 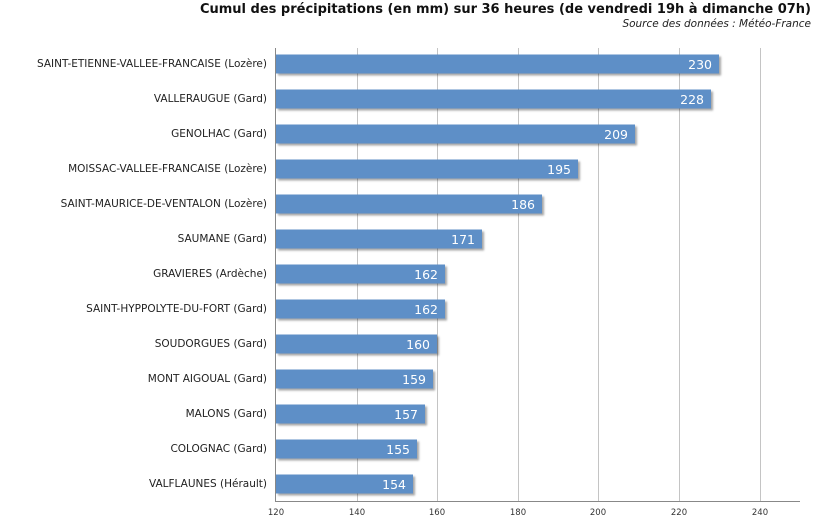 What do you see at coordinates (463, 239) in the screenshot?
I see `bar-value-label: 171` at bounding box center [463, 239].